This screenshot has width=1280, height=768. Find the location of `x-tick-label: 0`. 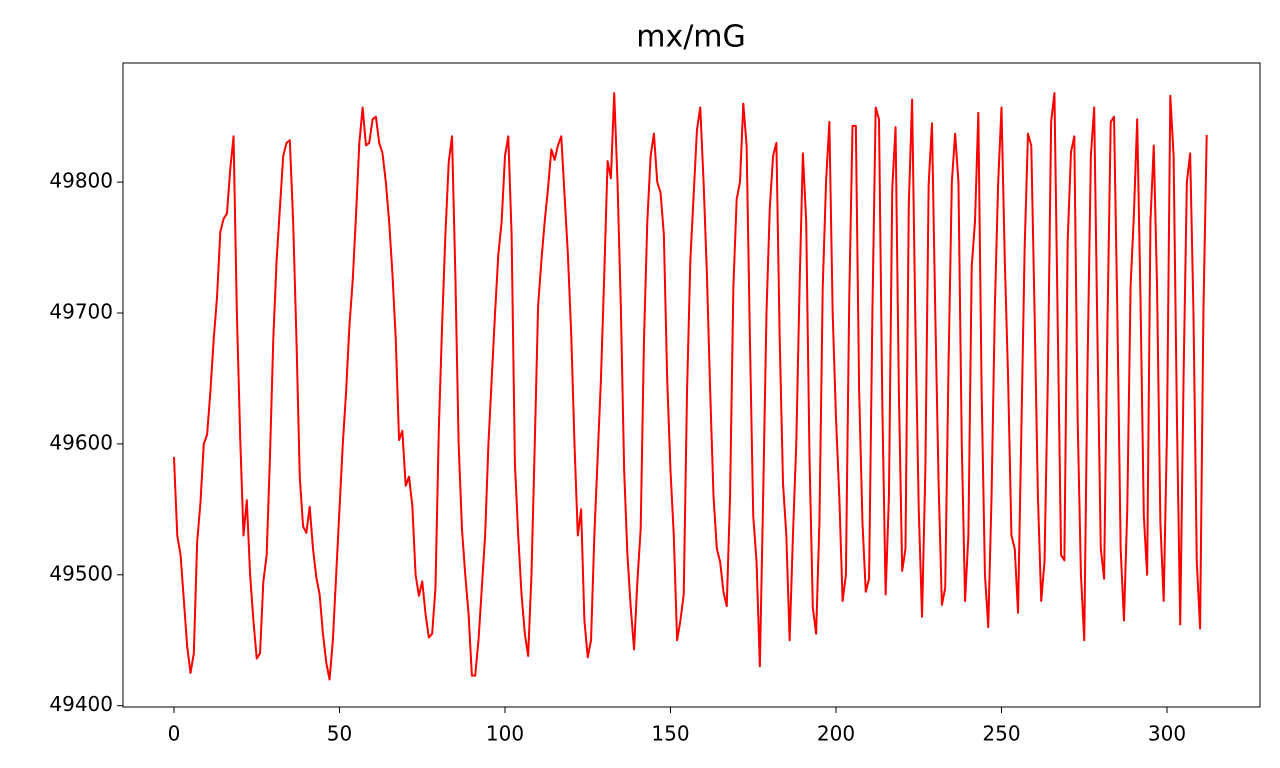

x-tick-label: 0 is located at coordinates (174, 734).